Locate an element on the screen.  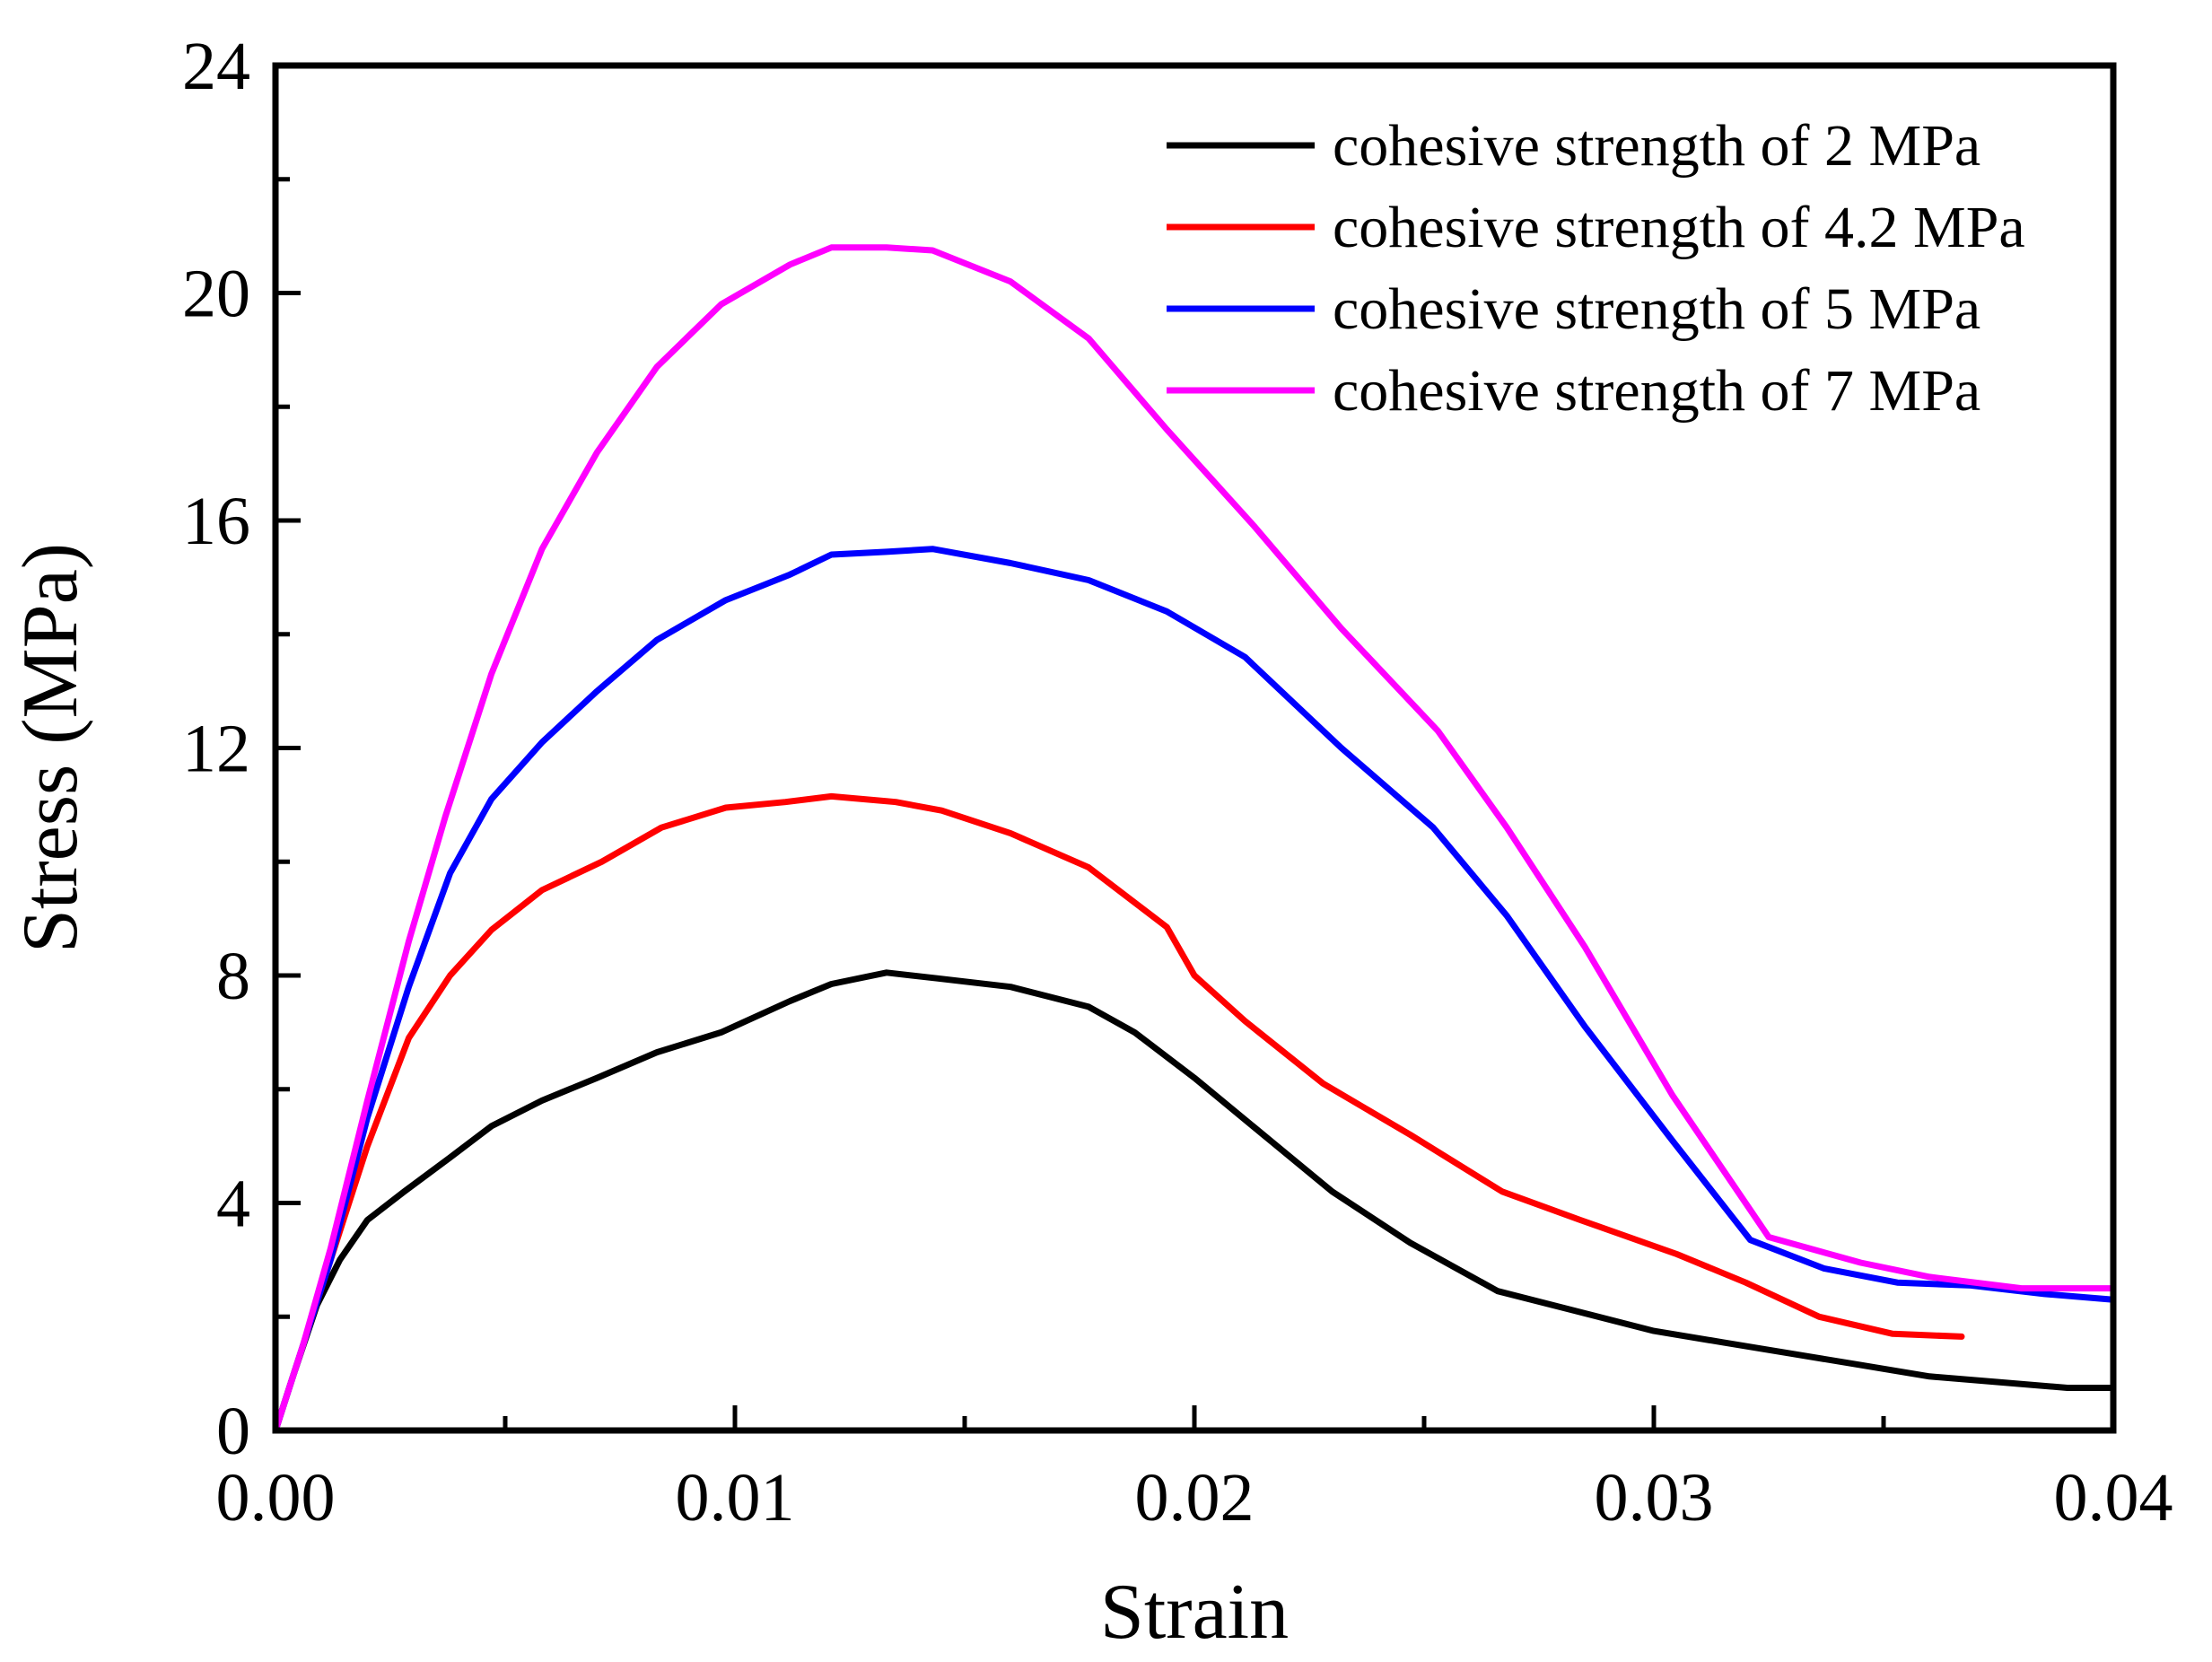
x-tick-label: 0.00 is located at coordinates (276, 1497).